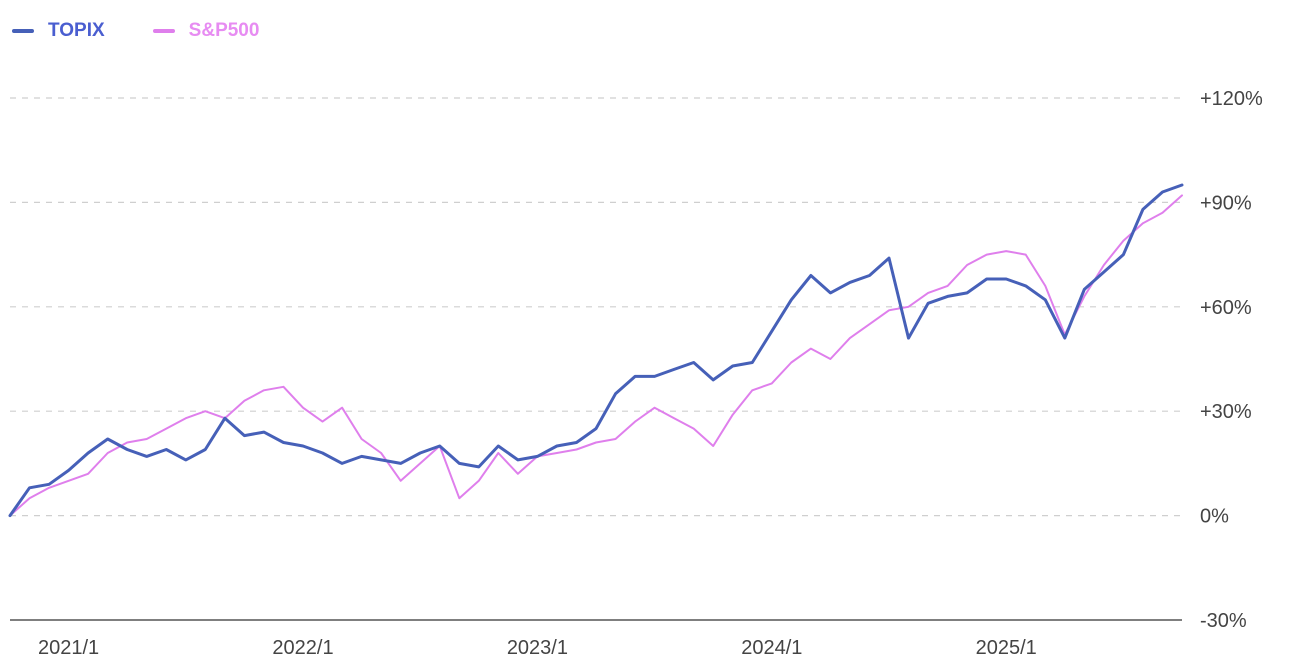 This screenshot has height=664, width=1304. Describe the element at coordinates (1226, 412) in the screenshot. I see `y-tick-label: +30%` at that location.